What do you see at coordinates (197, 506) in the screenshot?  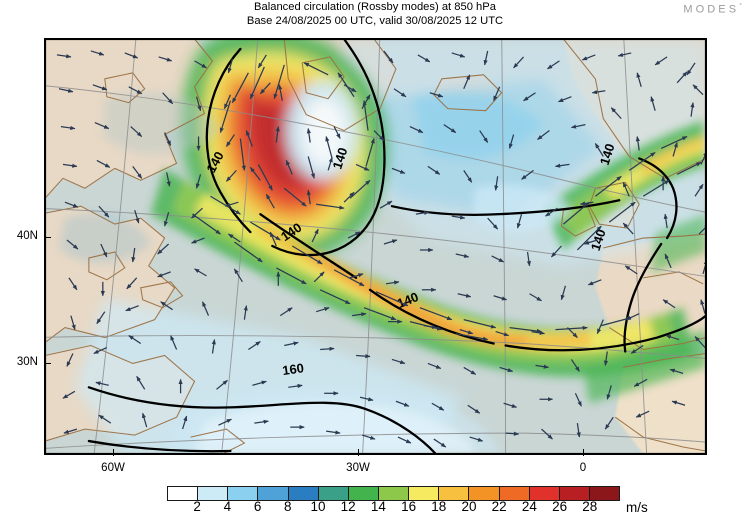 I see `colorbar-tick-2: 2` at bounding box center [197, 506].